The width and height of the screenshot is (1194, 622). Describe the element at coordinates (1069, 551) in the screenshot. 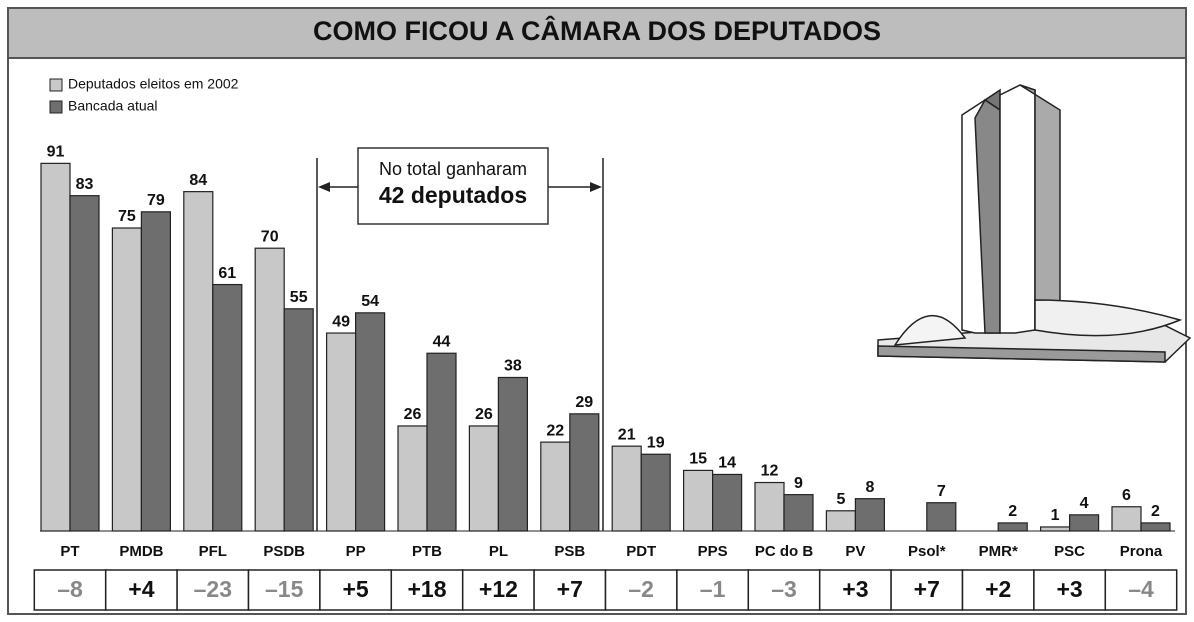

I see `x-tick-label: PSC` at that location.